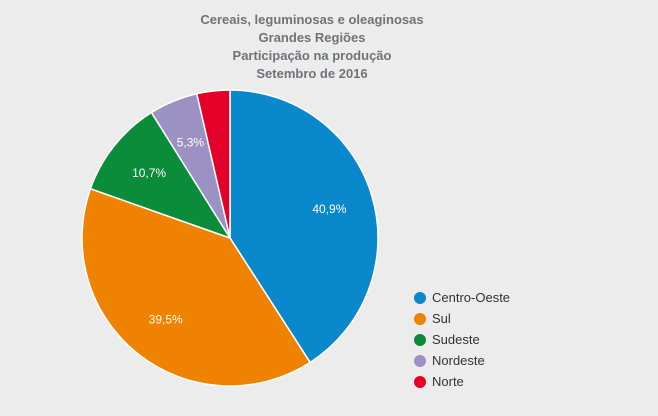 The image size is (658, 416). I want to click on legend-item-sul: Sul, so click(462, 318).